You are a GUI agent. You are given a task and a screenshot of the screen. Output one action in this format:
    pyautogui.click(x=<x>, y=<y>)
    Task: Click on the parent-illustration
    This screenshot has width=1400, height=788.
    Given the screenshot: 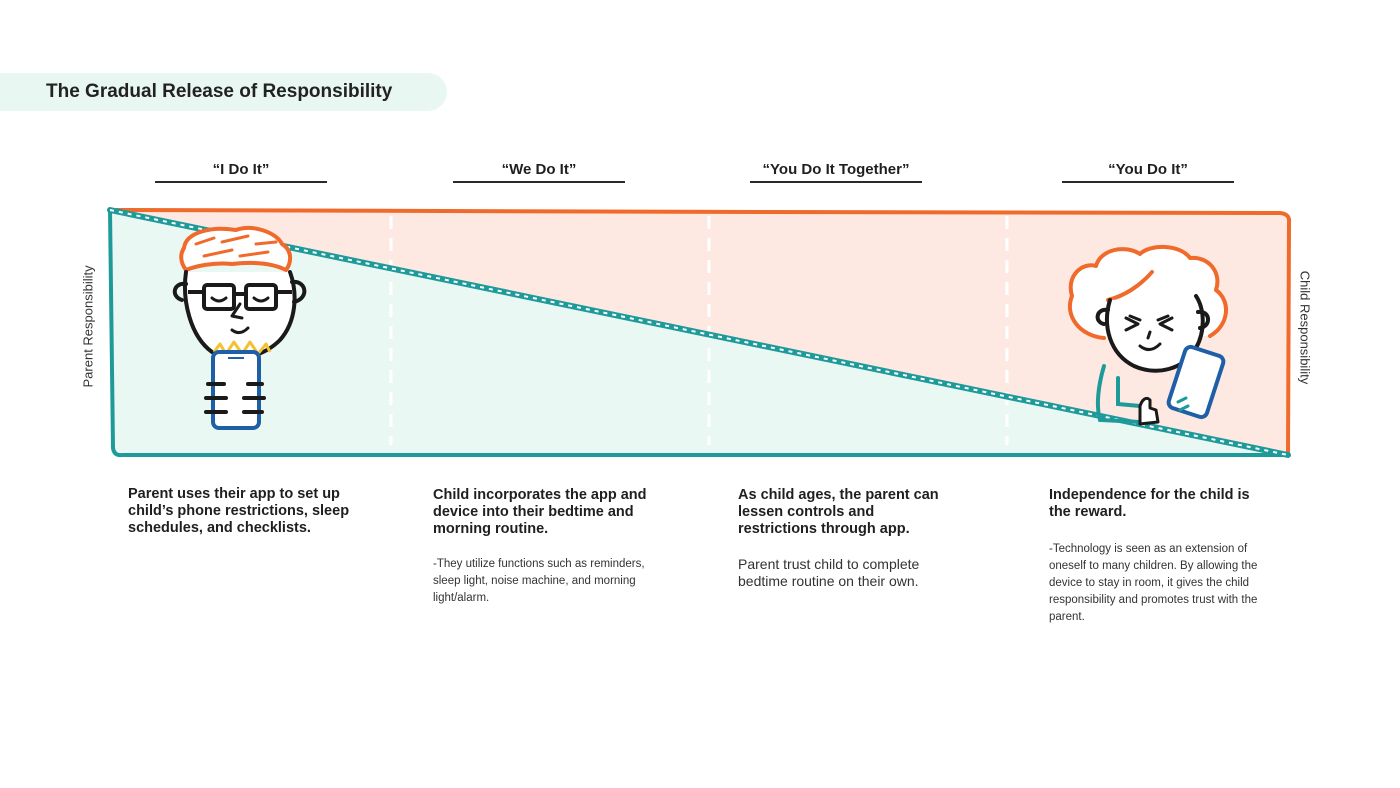 What is the action you would take?
    pyautogui.click(x=239, y=327)
    